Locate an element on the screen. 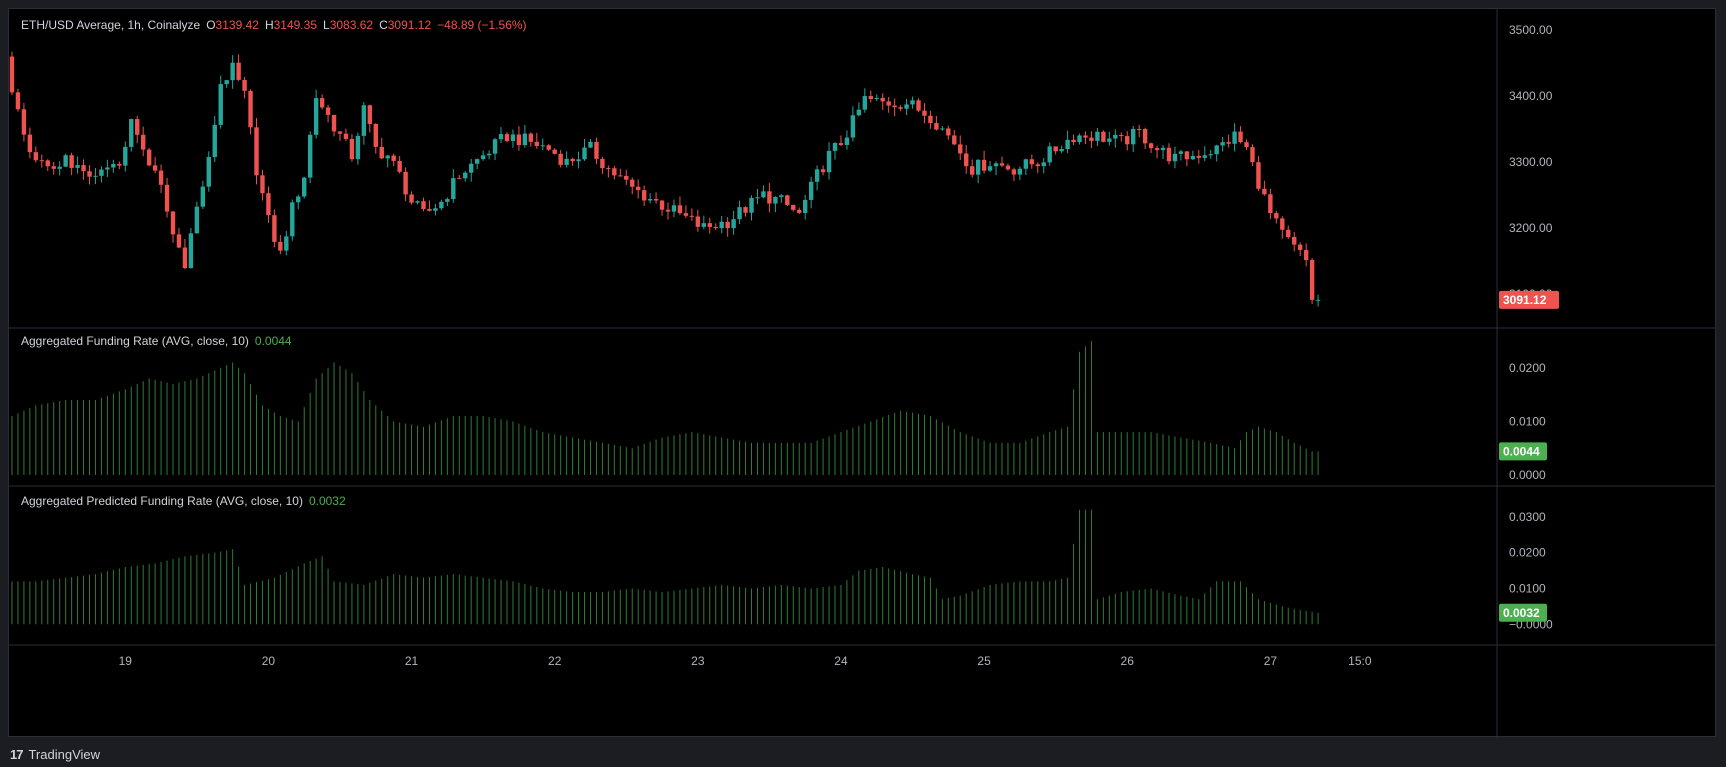 This screenshot has height=767, width=1726. tradingview-logo-icon: 17 is located at coordinates (17, 754).